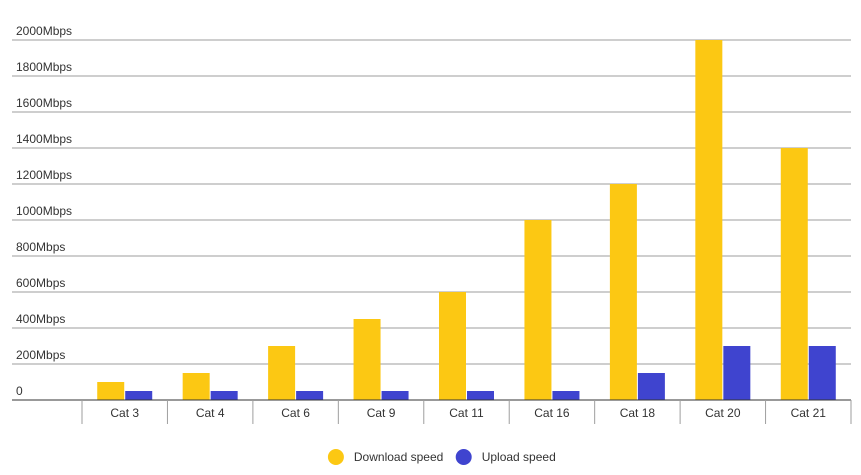 This screenshot has width=861, height=475. I want to click on x-tick-label: Cat 16, so click(552, 413).